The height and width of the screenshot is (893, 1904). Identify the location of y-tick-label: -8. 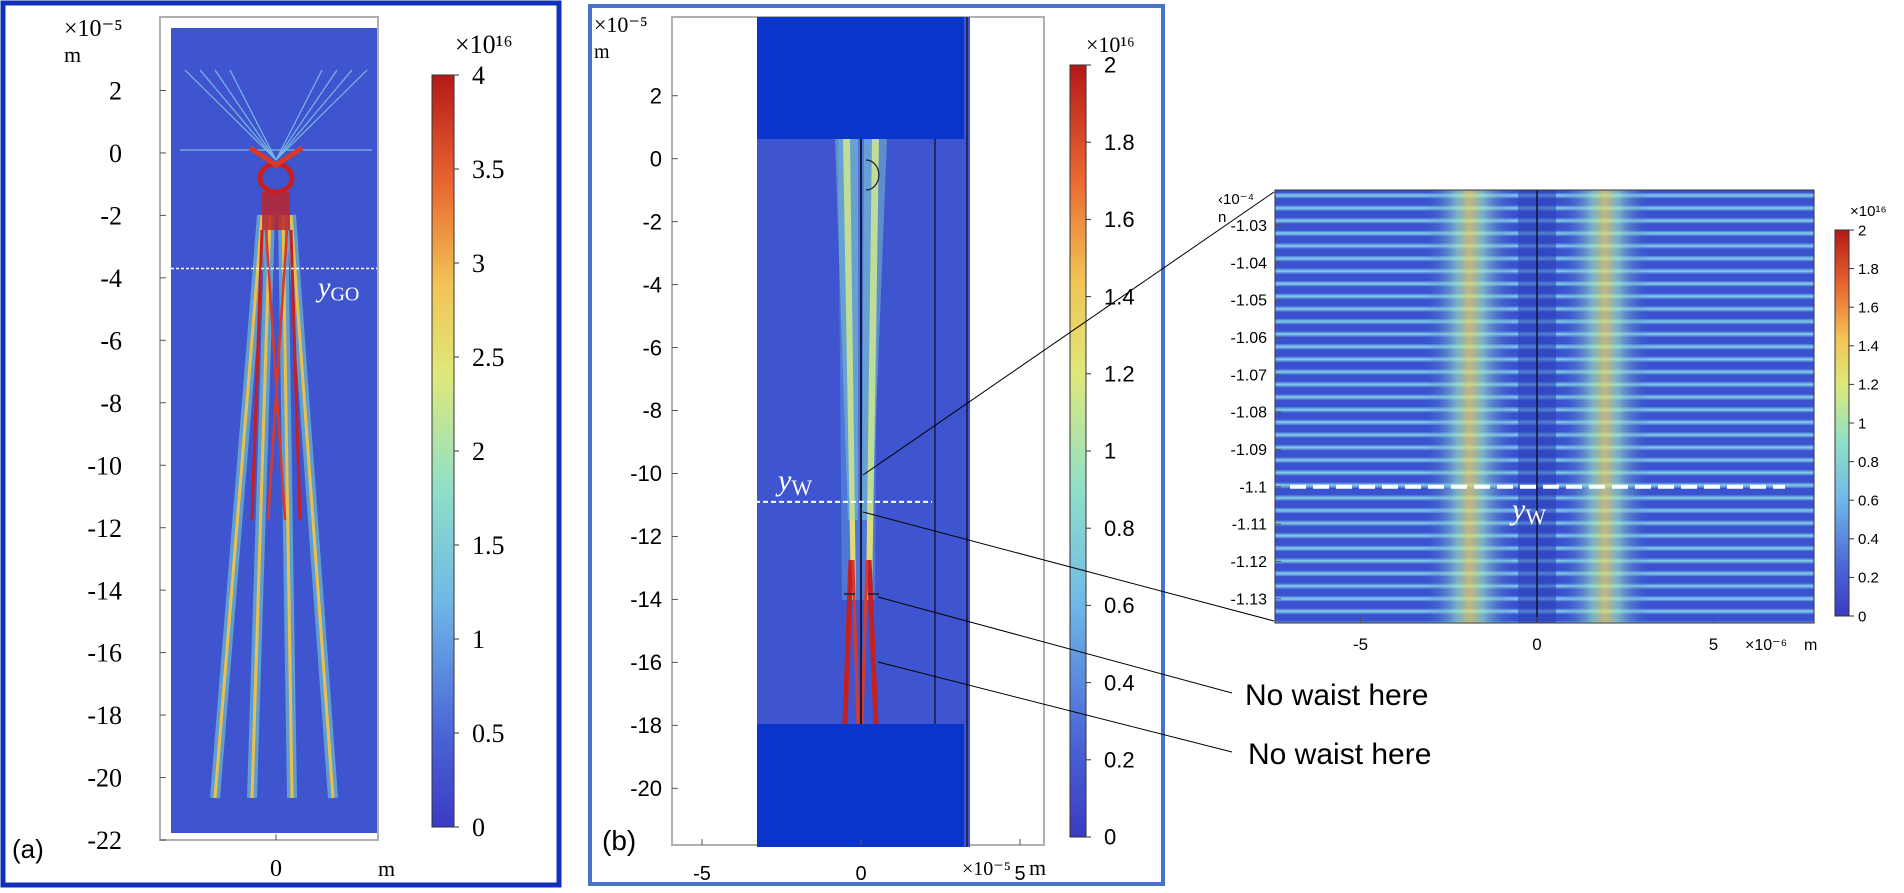
(111, 403).